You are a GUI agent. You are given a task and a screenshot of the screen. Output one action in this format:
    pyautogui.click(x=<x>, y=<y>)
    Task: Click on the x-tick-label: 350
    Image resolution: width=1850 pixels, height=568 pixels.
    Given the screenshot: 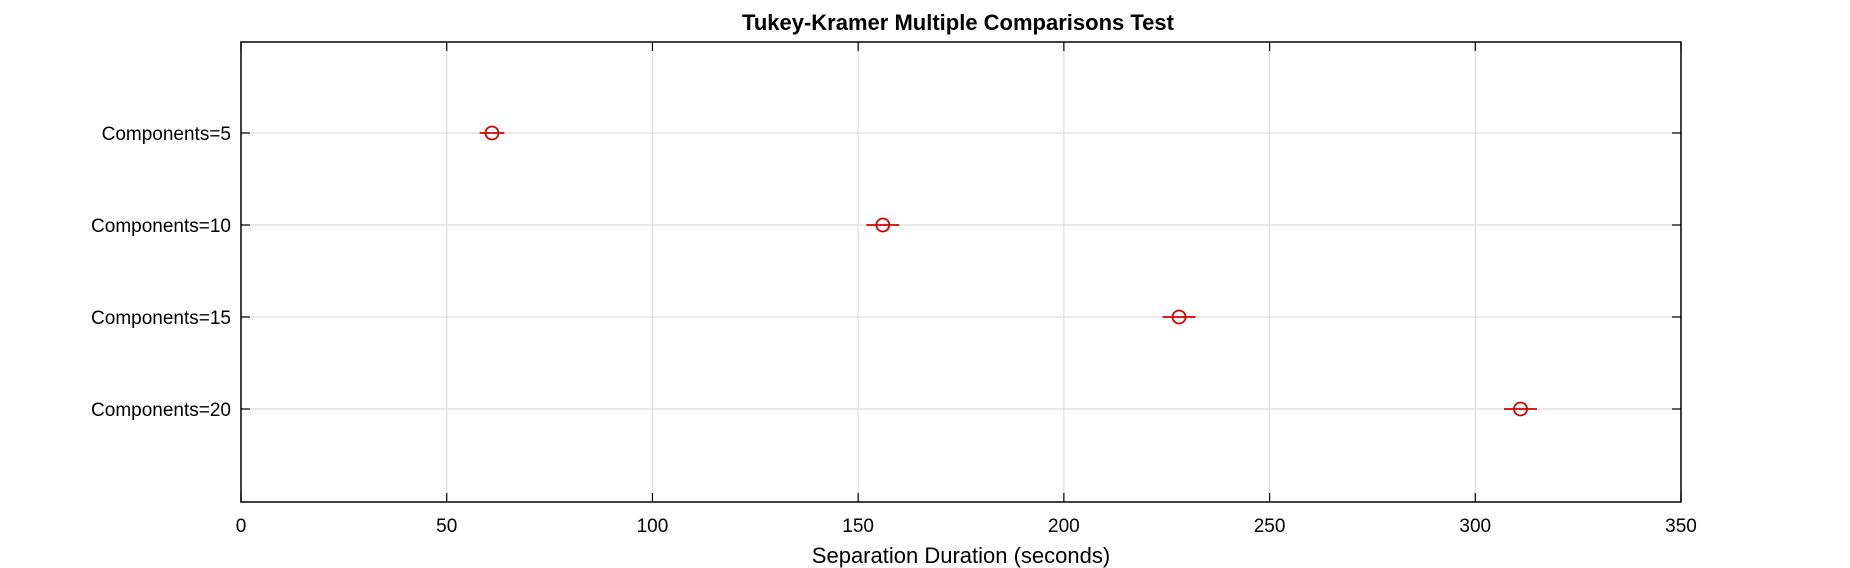 What is the action you would take?
    pyautogui.click(x=1681, y=526)
    